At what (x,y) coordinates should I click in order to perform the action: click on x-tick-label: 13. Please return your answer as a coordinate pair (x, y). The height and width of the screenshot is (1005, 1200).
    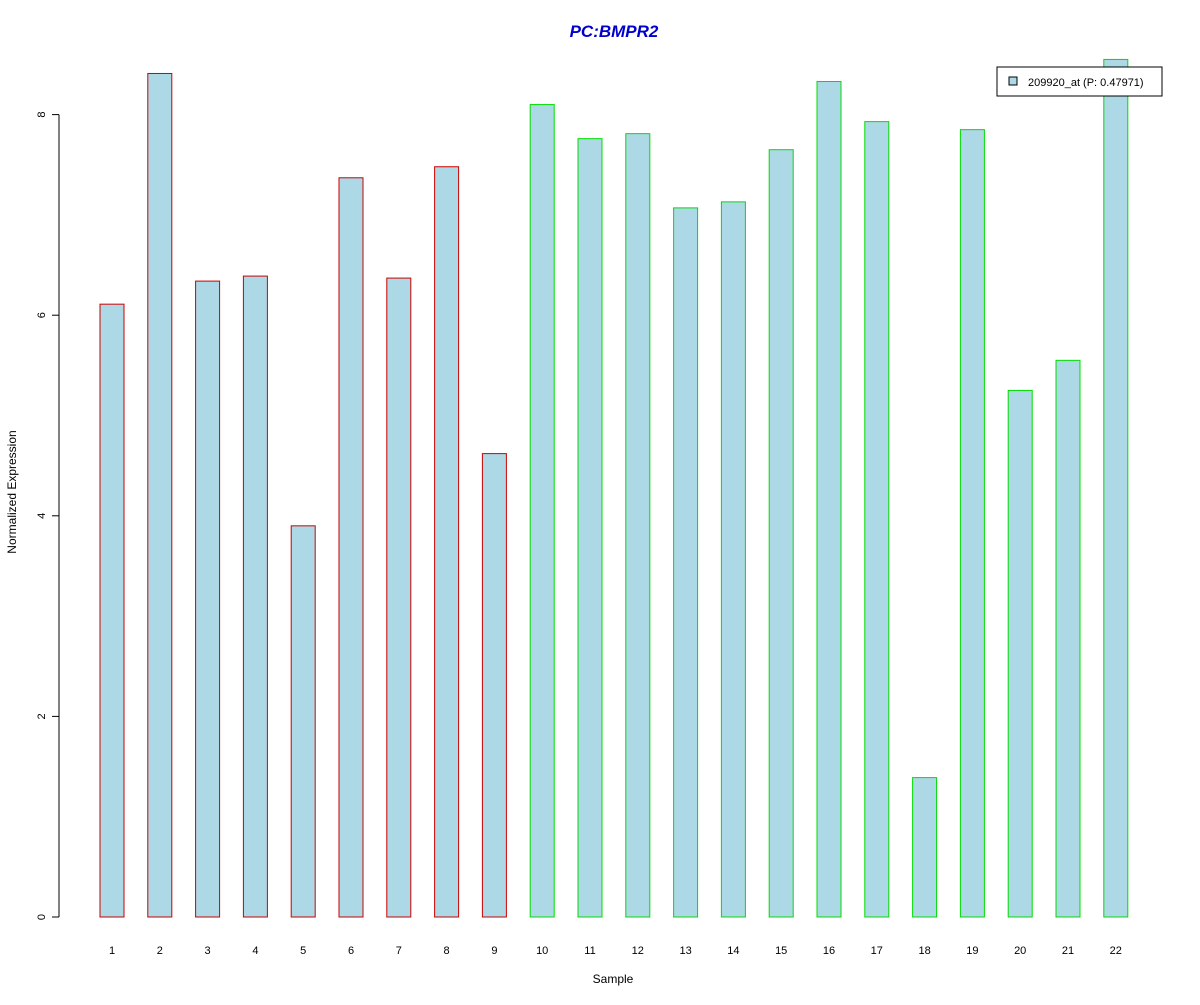
    Looking at the image, I should click on (685, 951).